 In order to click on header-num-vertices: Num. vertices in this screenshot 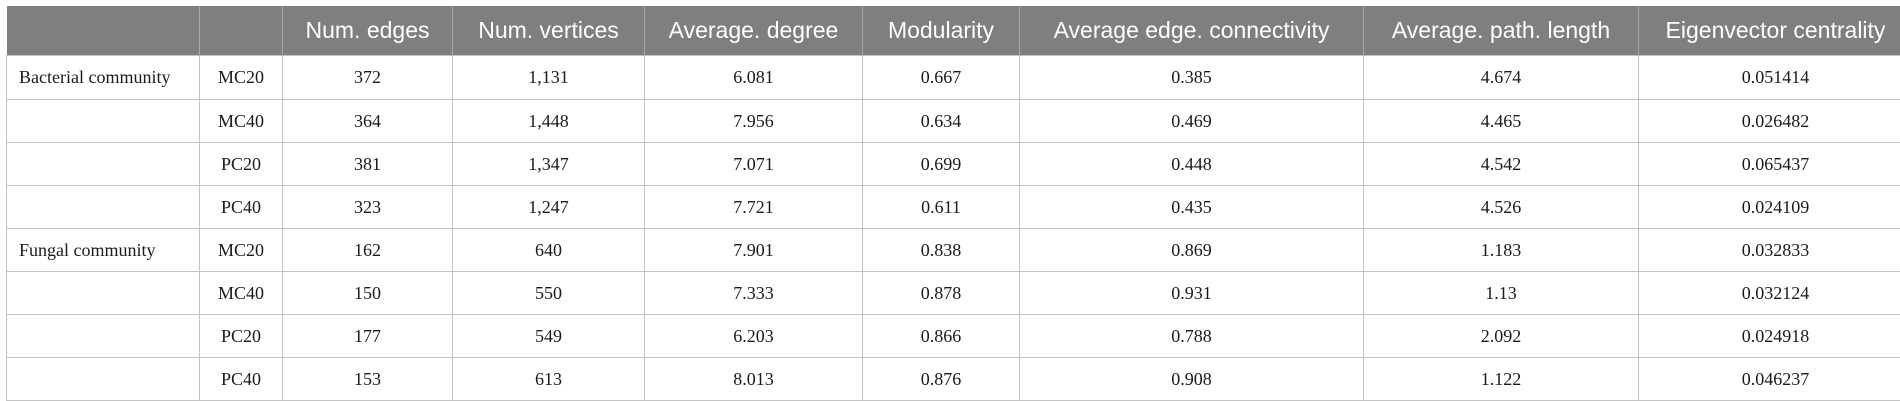, I will do `click(548, 31)`.